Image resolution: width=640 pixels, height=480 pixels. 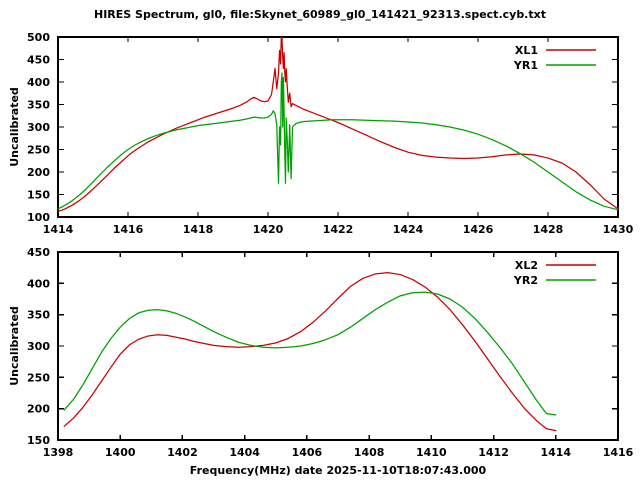 What do you see at coordinates (38, 409) in the screenshot?
I see `bottom-ytick-label: 200` at bounding box center [38, 409].